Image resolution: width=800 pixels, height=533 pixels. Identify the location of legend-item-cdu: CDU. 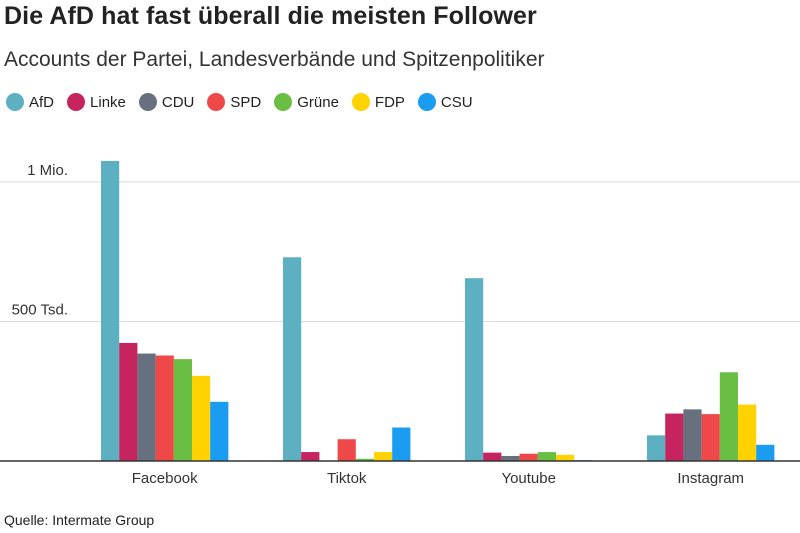
(166, 102).